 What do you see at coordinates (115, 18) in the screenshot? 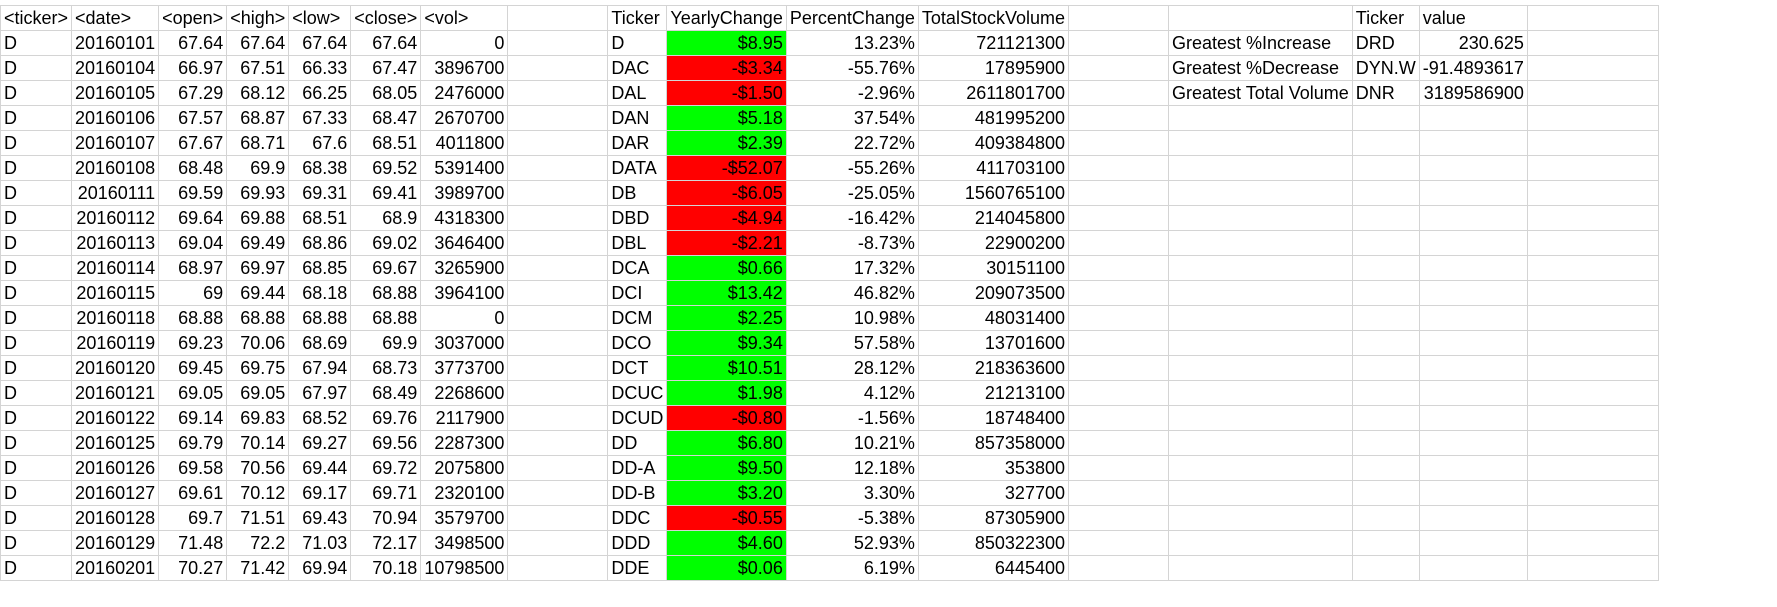
I see `stock-header-cell: <date>` at bounding box center [115, 18].